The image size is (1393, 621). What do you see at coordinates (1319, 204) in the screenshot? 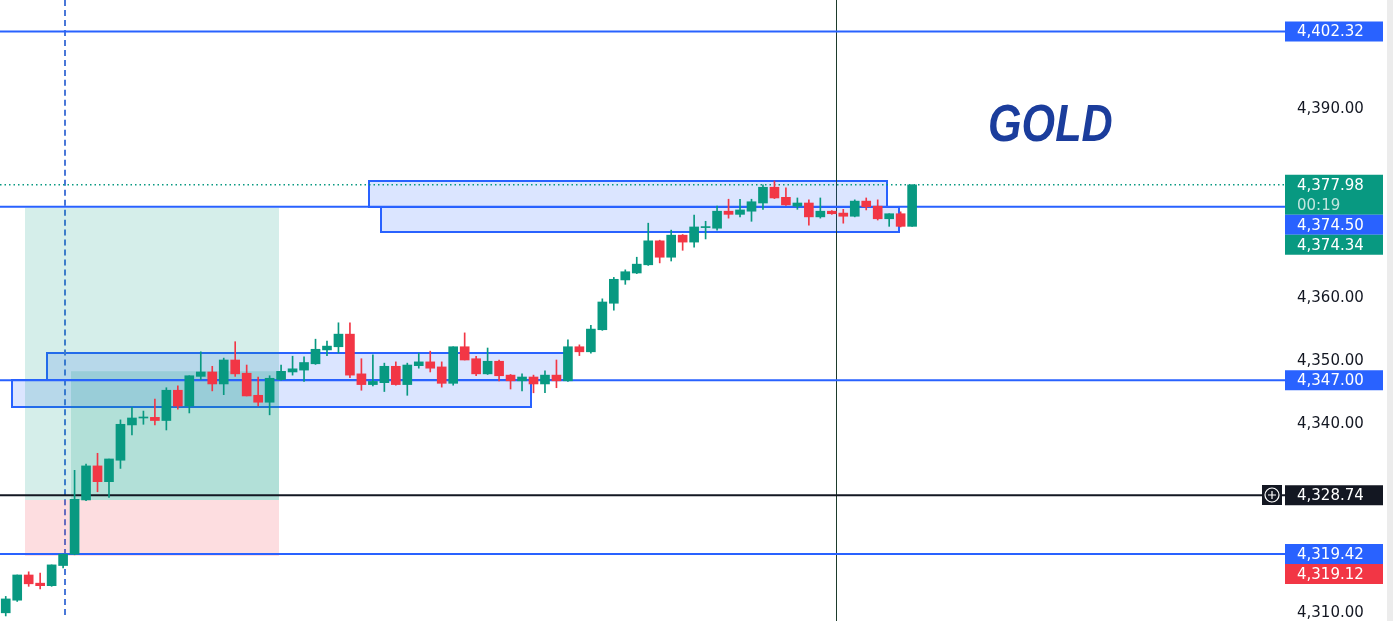
I see `text: 00:19` at bounding box center [1319, 204].